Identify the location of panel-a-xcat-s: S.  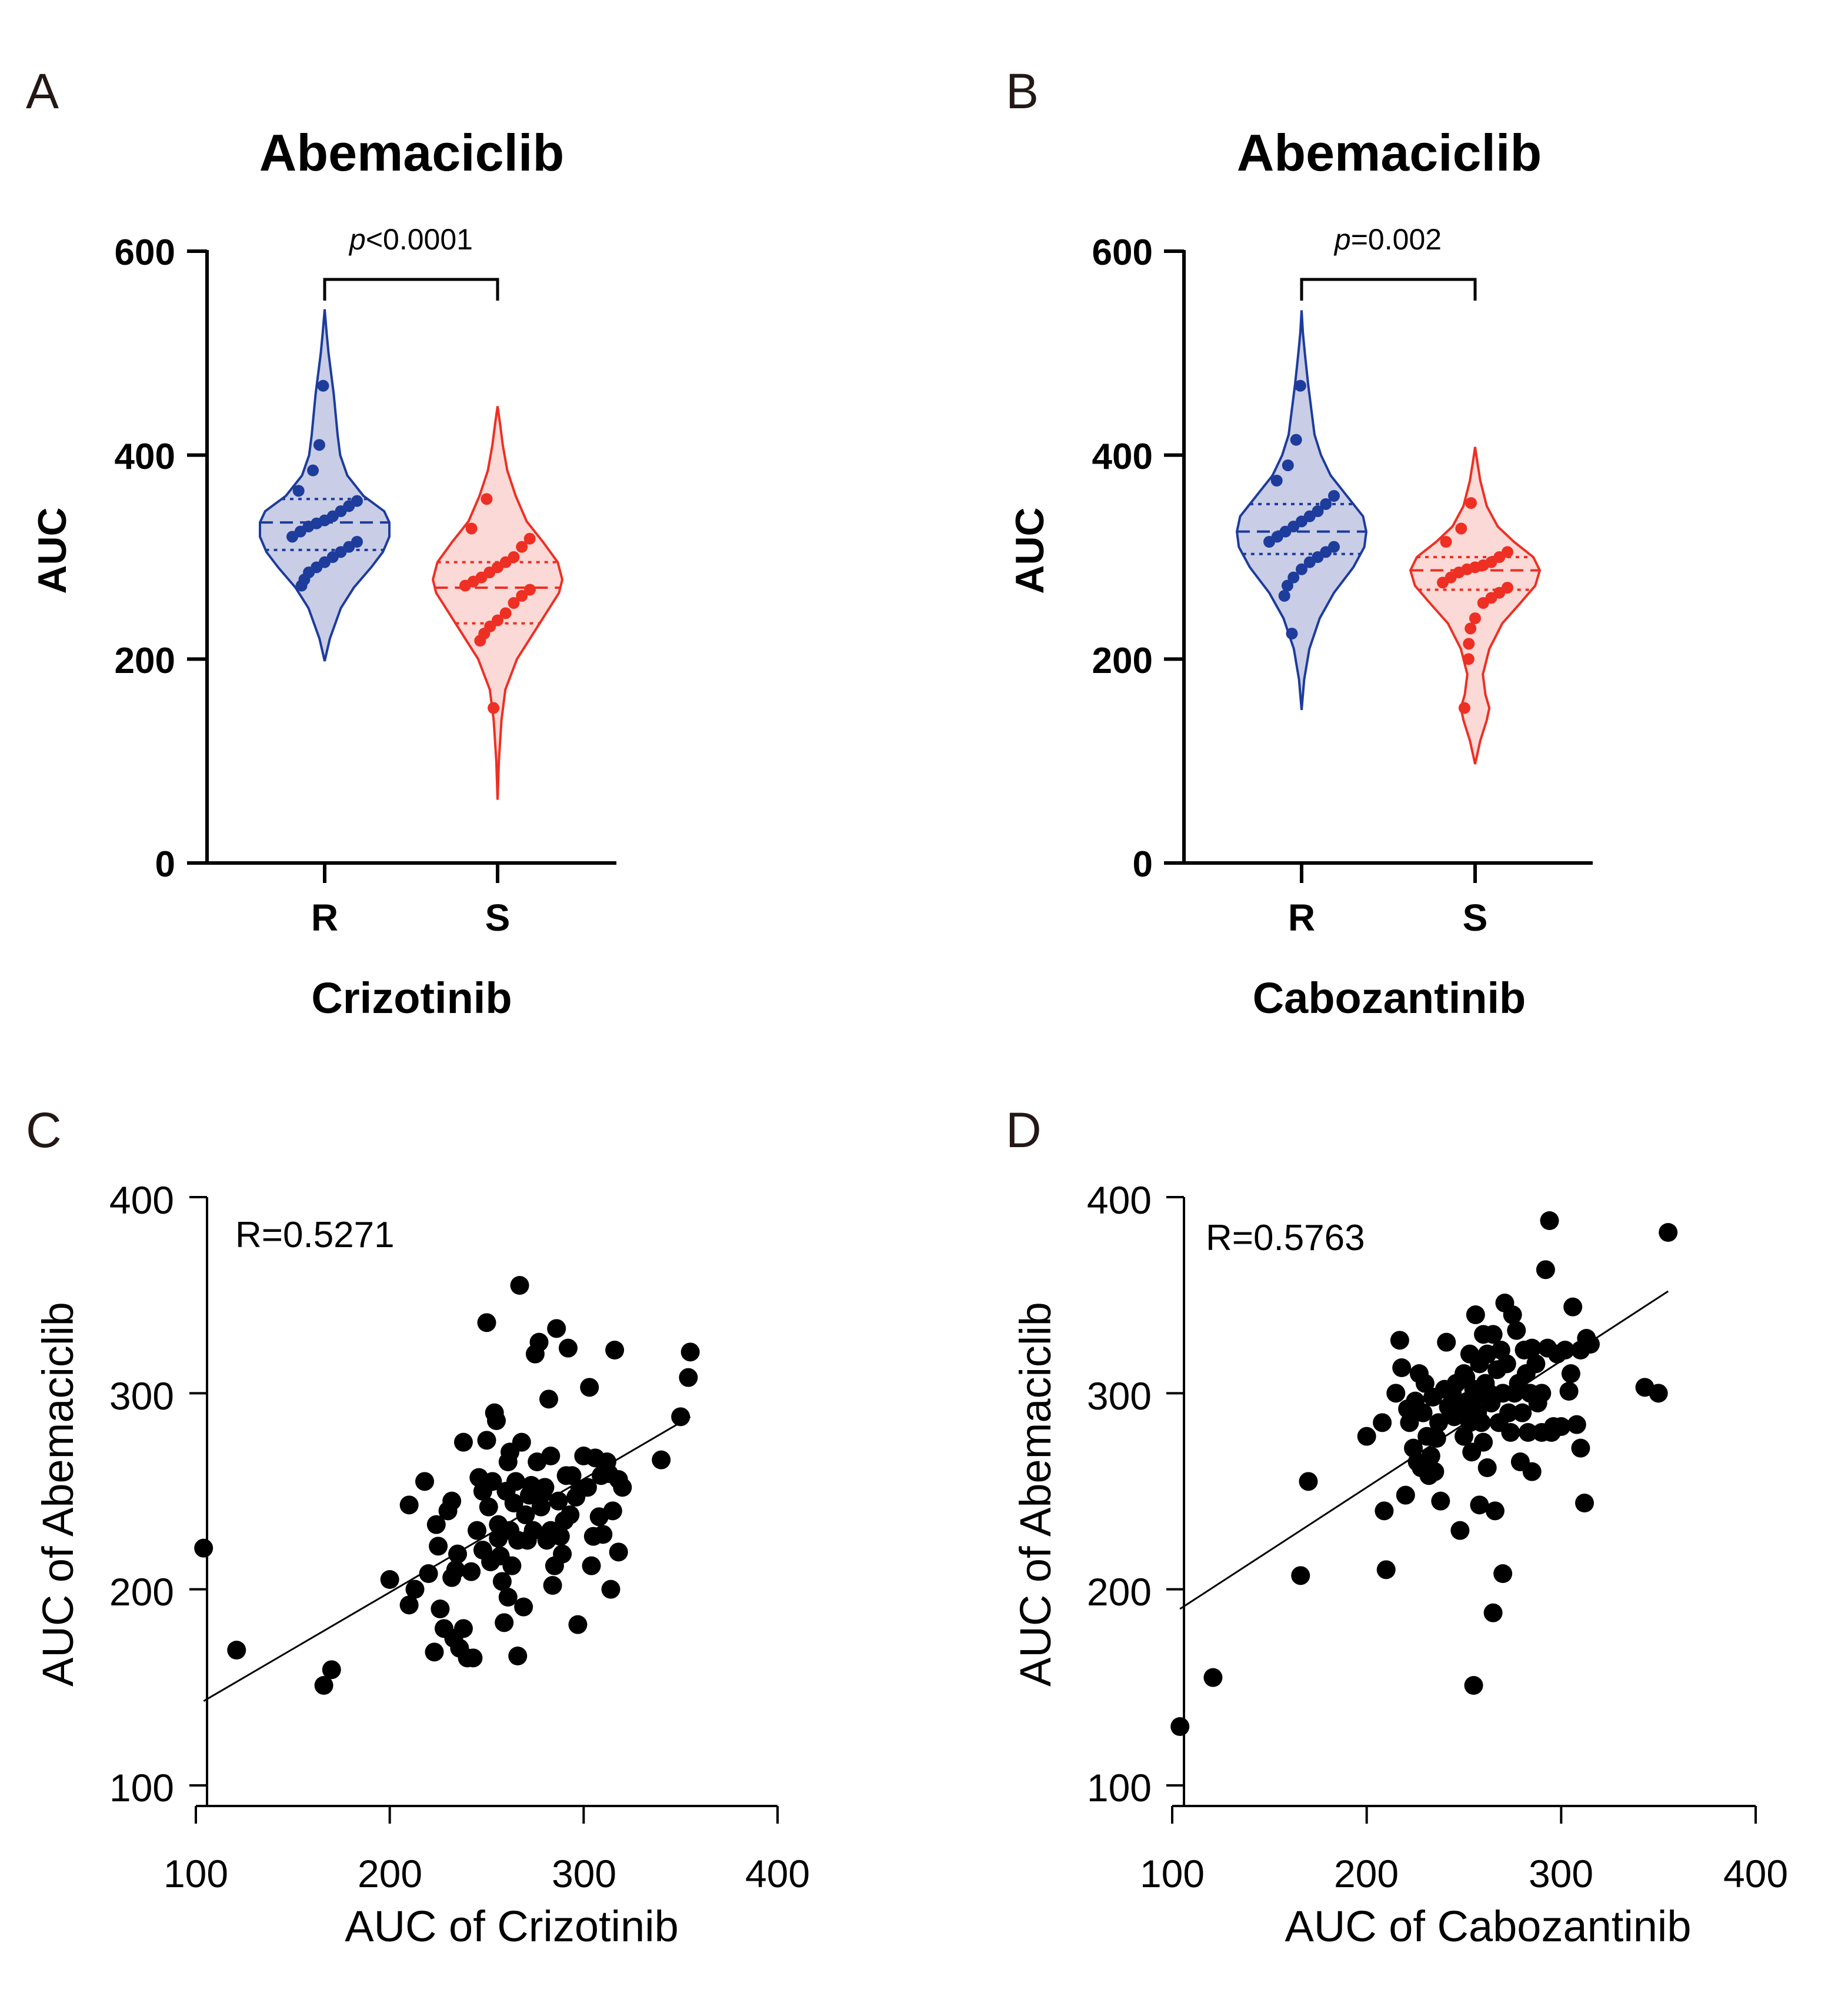
(498, 918).